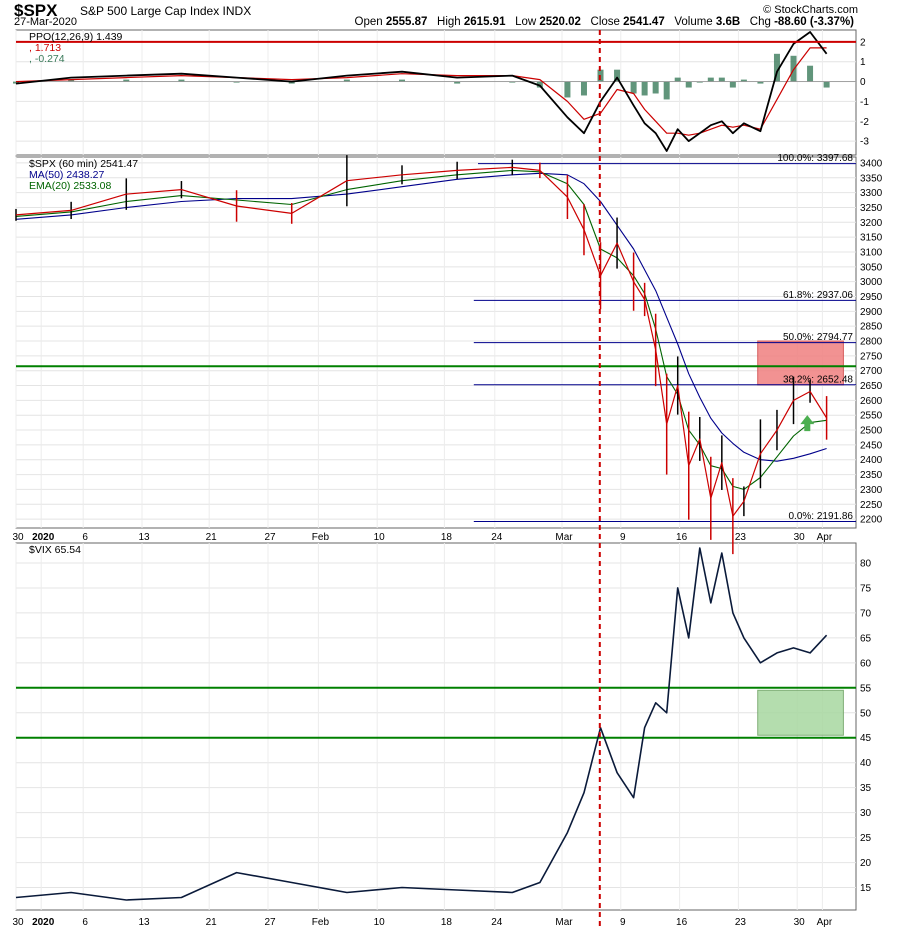 This screenshot has height=930, width=900. I want to click on spx-y-tick-label: 2900, so click(871, 312).